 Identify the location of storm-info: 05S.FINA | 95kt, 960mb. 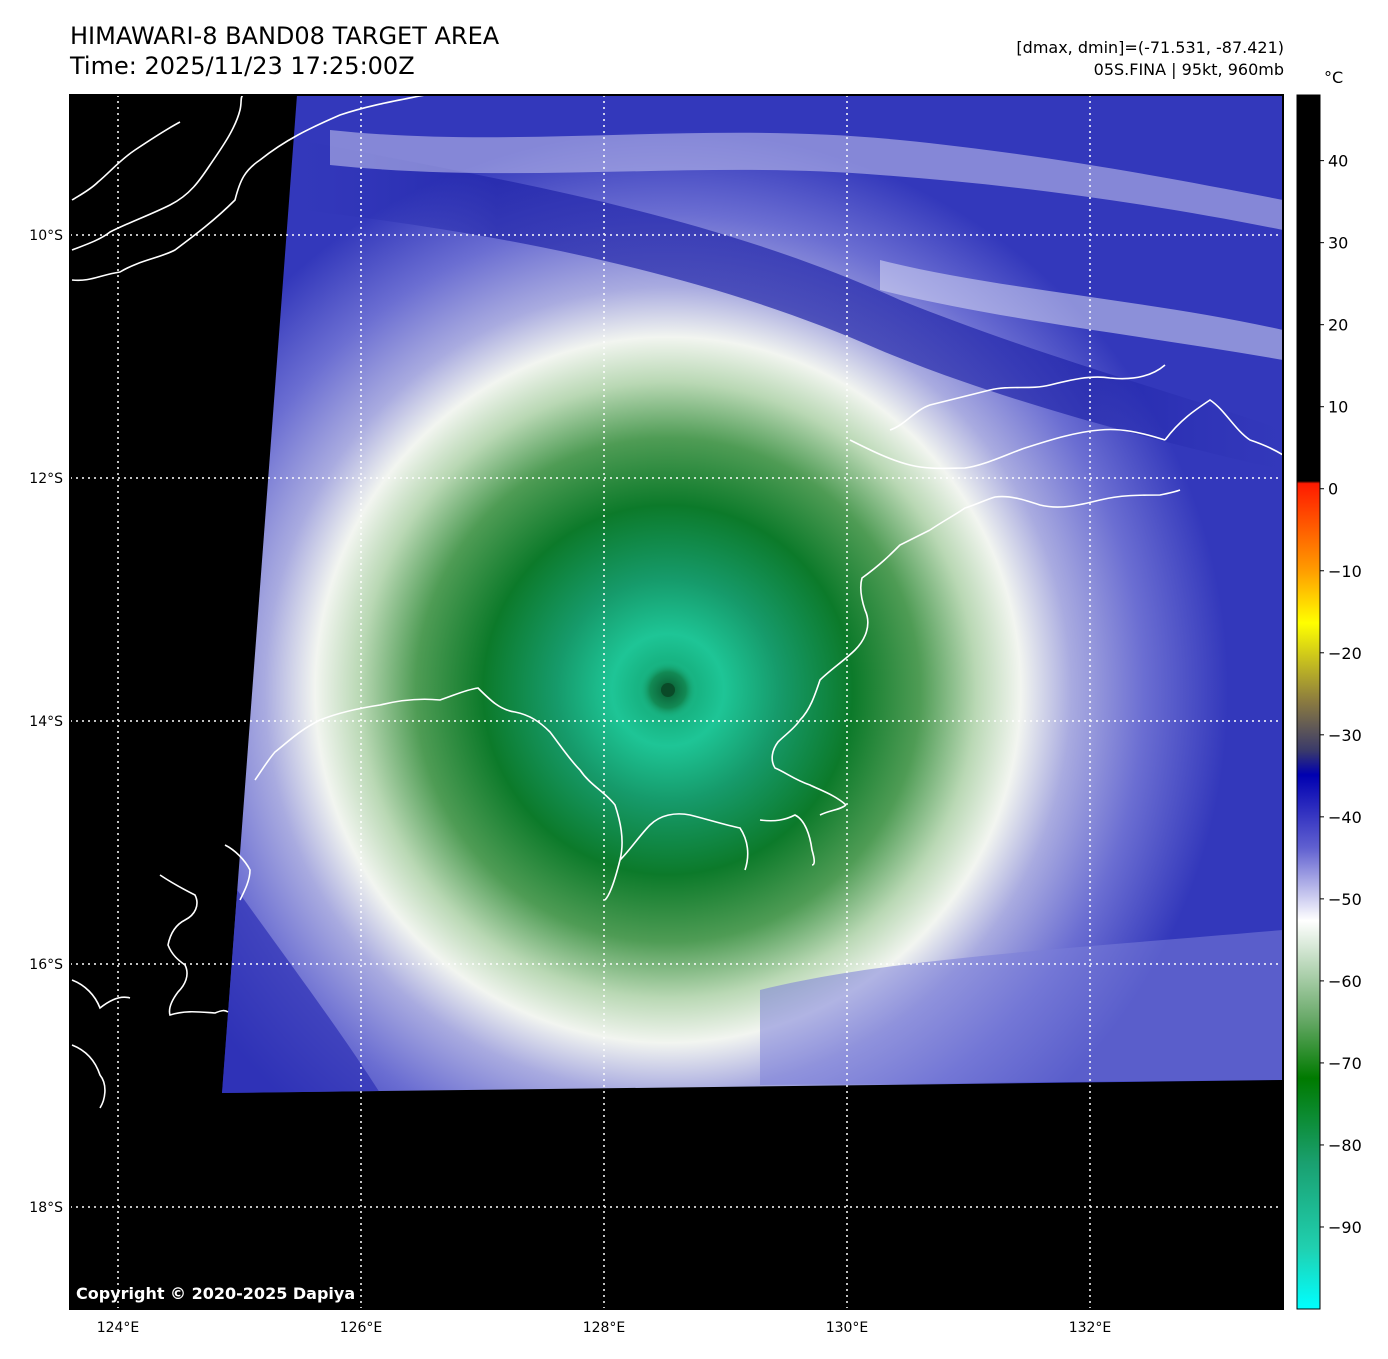
(1188, 69).